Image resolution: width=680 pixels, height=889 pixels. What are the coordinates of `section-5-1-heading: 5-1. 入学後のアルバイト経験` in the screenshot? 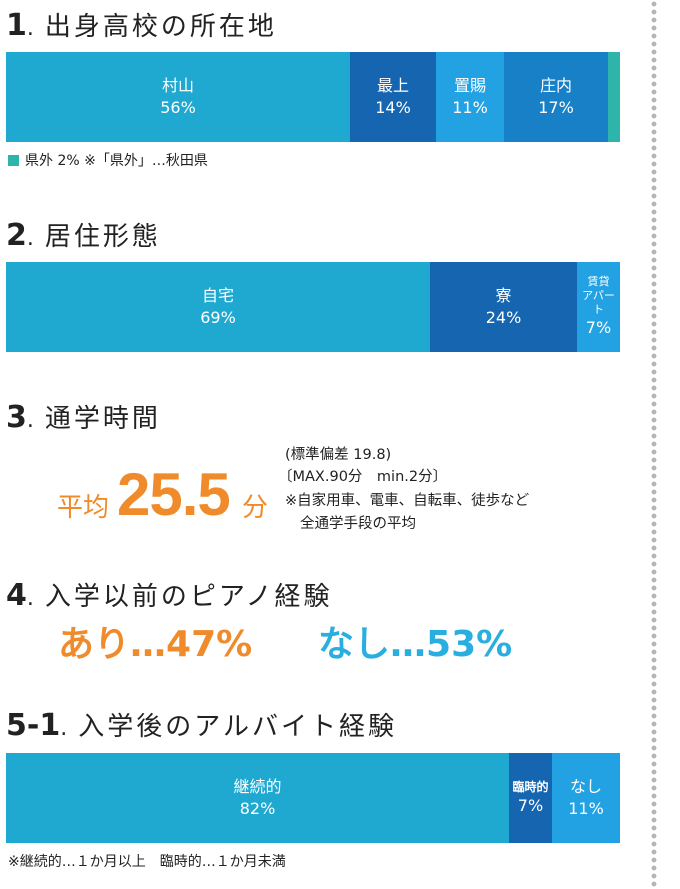 It's located at (201, 725).